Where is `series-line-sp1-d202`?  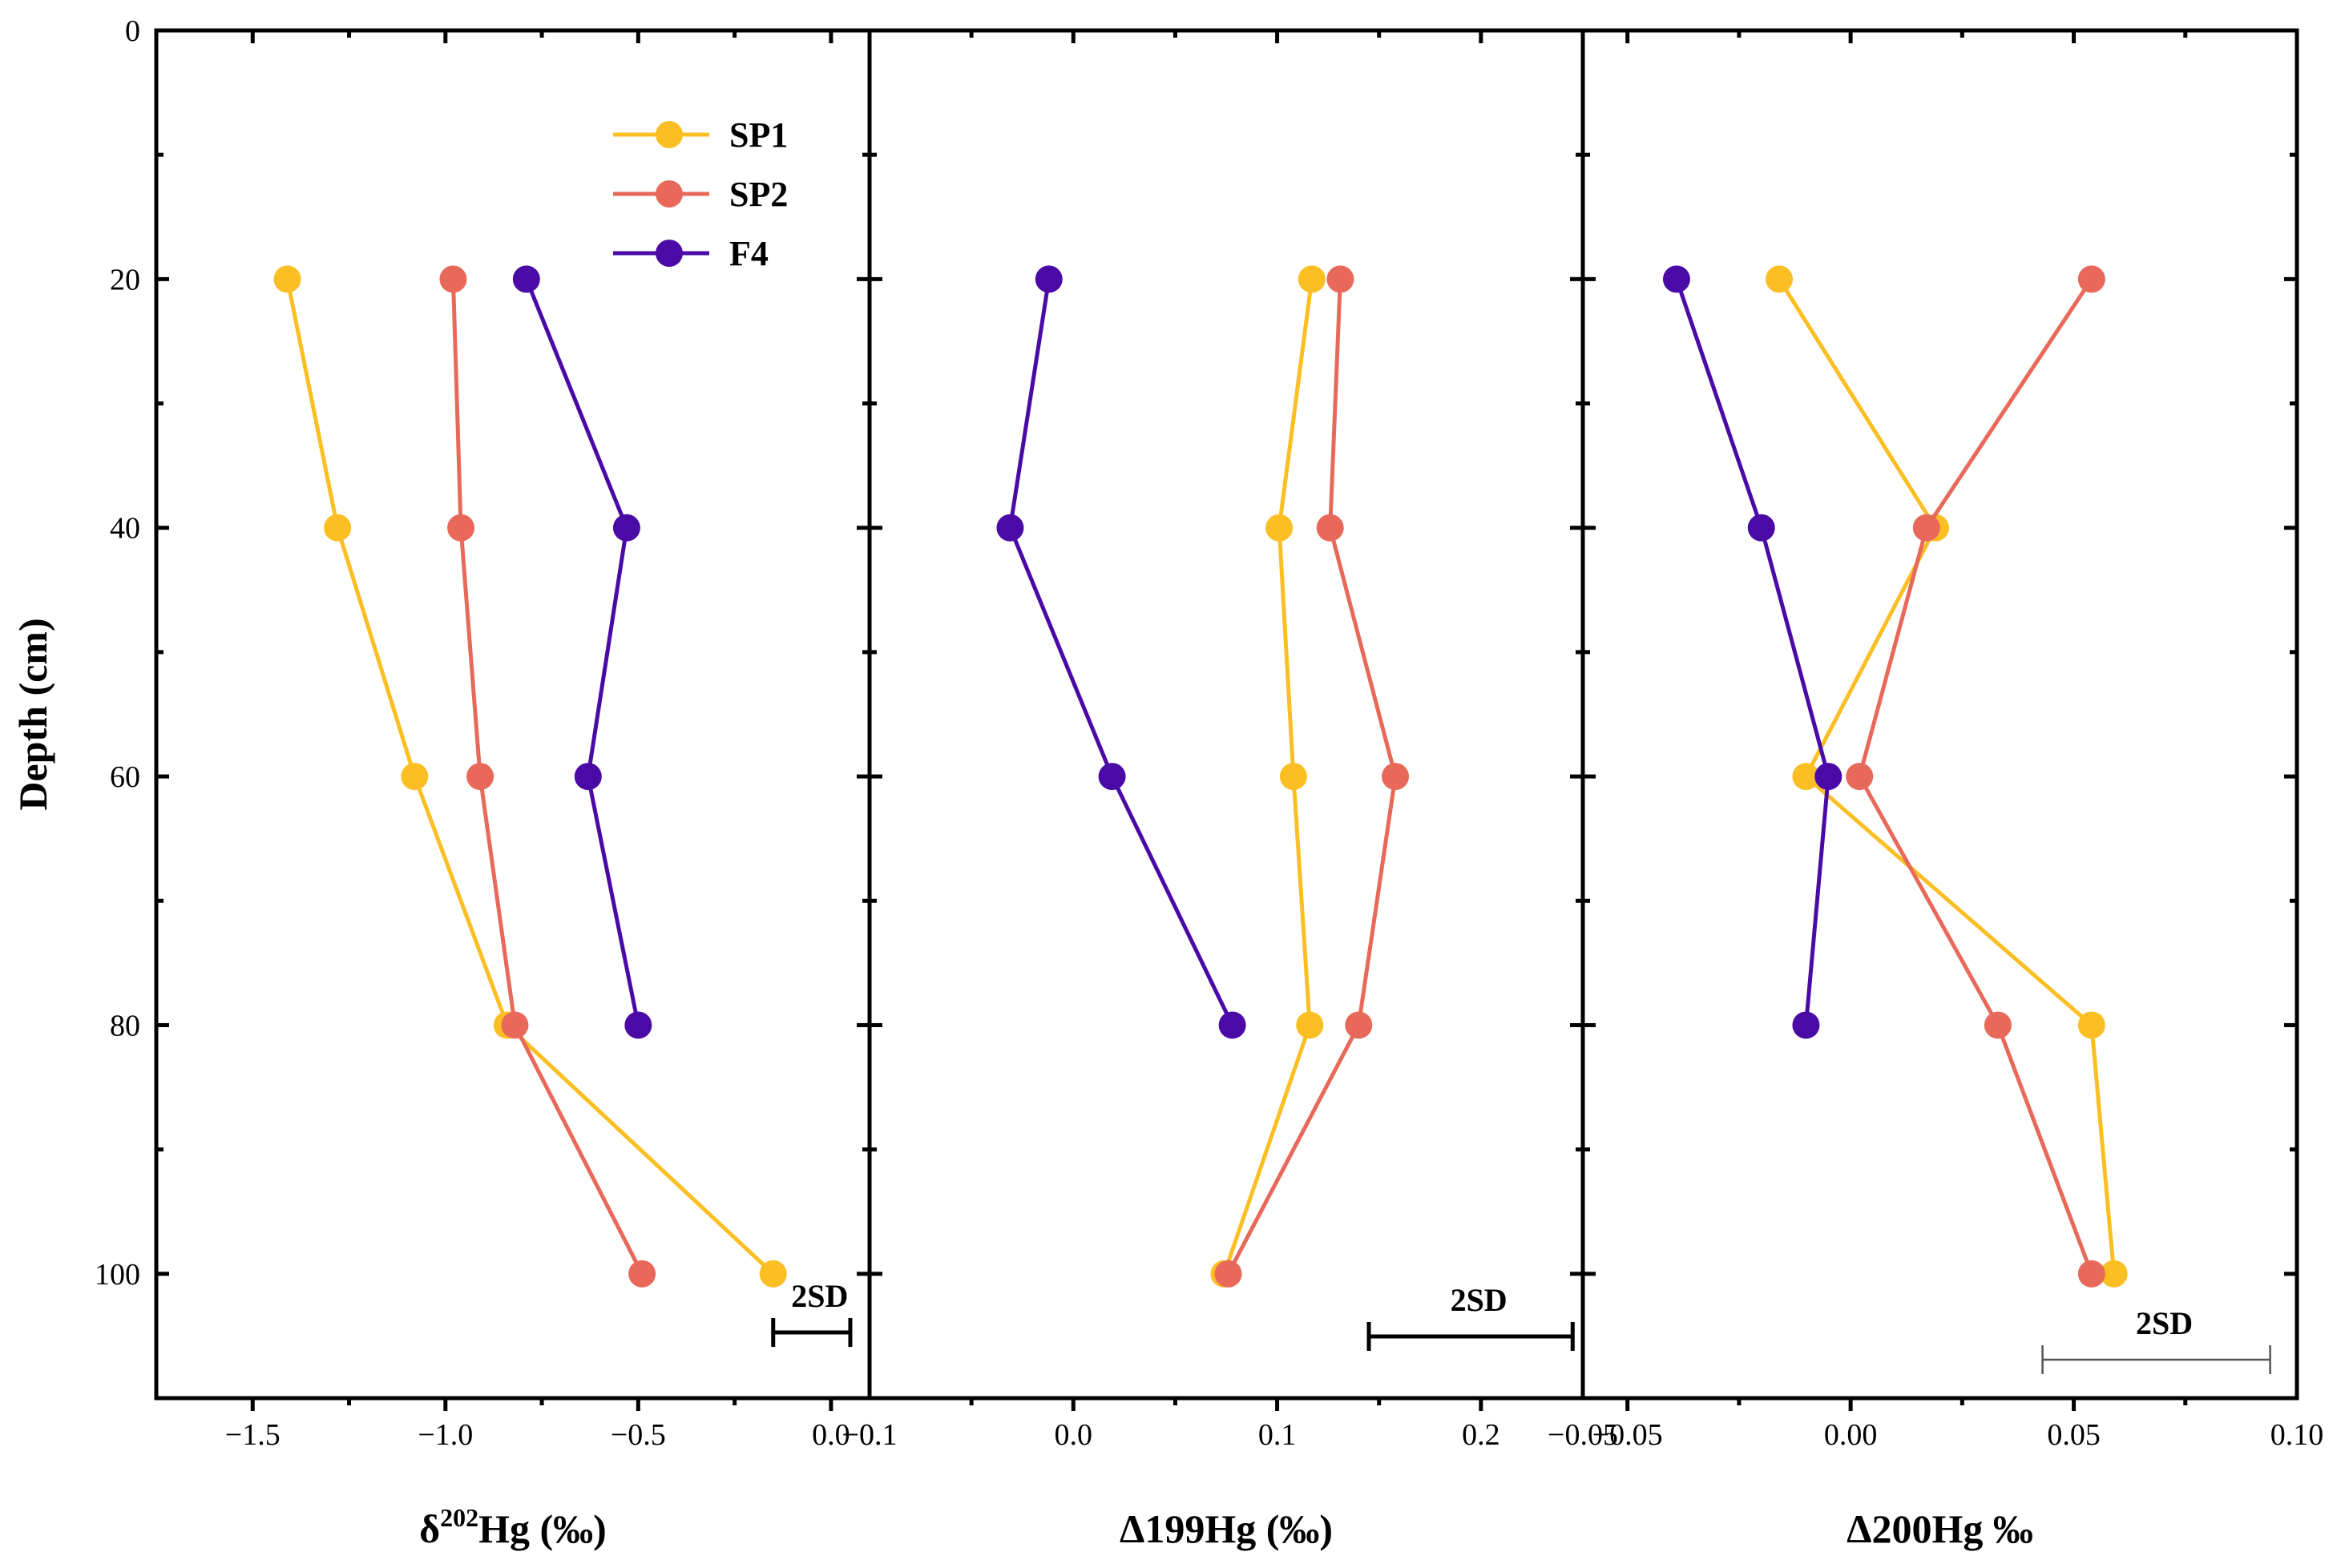
series-line-sp1-d202 is located at coordinates (530, 777).